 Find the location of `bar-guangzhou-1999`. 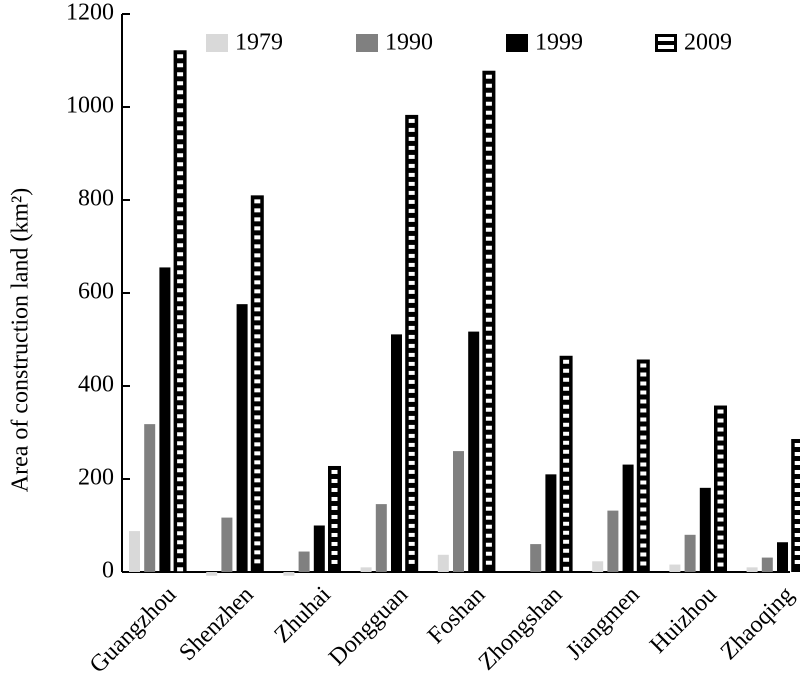

bar-guangzhou-1999 is located at coordinates (165, 419).